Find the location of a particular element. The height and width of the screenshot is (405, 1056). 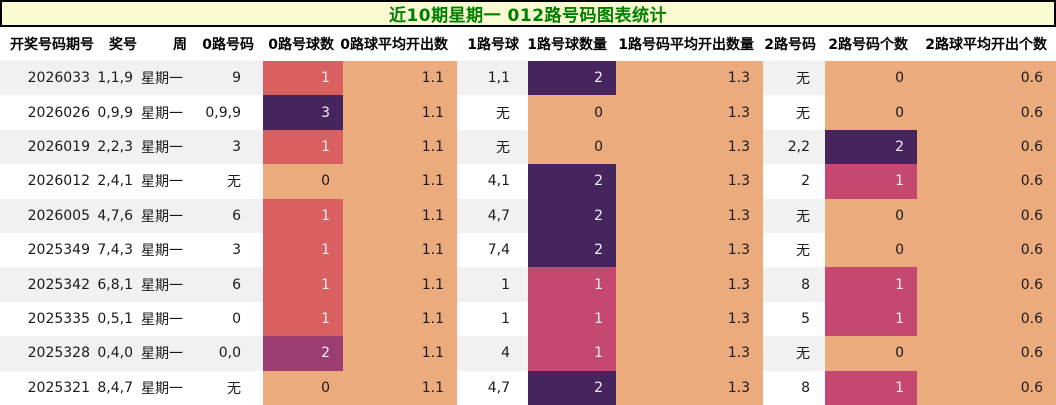

cell-prize: 4,7,6 is located at coordinates (115, 215).